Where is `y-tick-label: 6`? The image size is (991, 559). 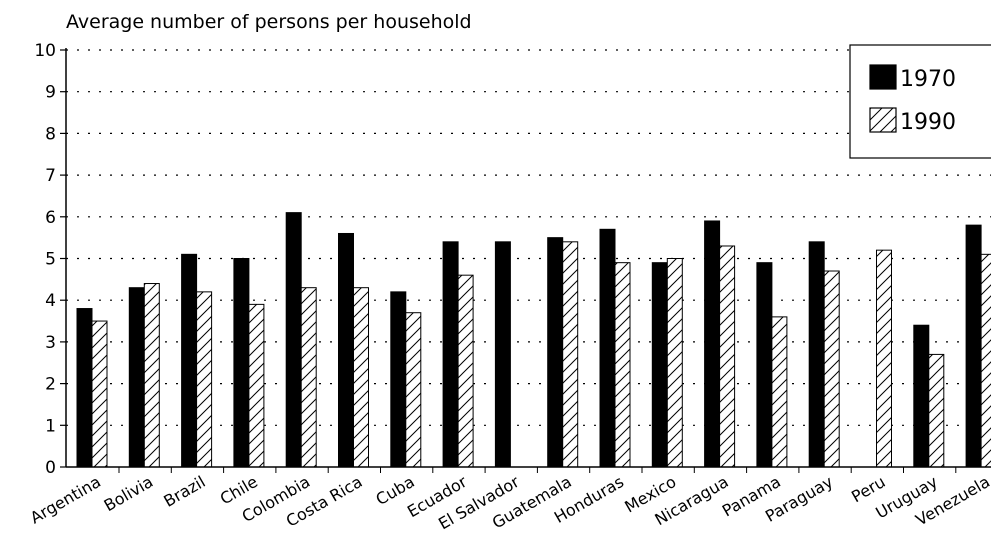 y-tick-label: 6 is located at coordinates (50, 218).